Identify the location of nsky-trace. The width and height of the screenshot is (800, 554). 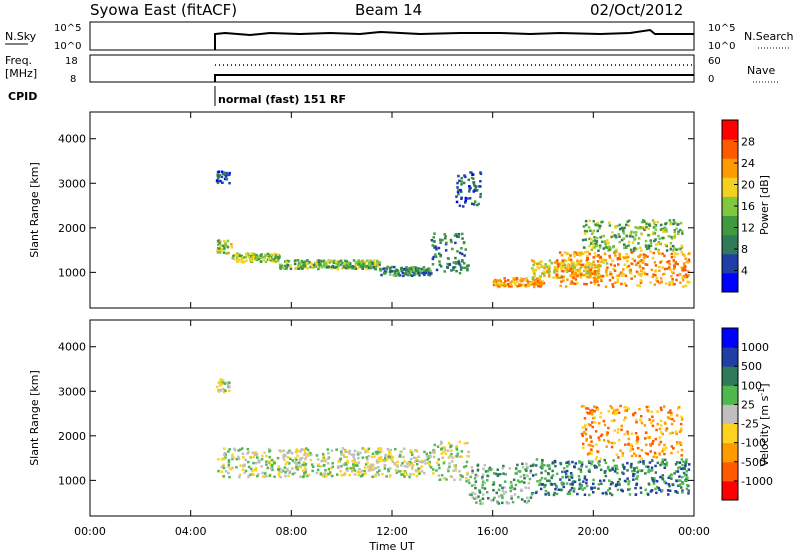
(454, 39).